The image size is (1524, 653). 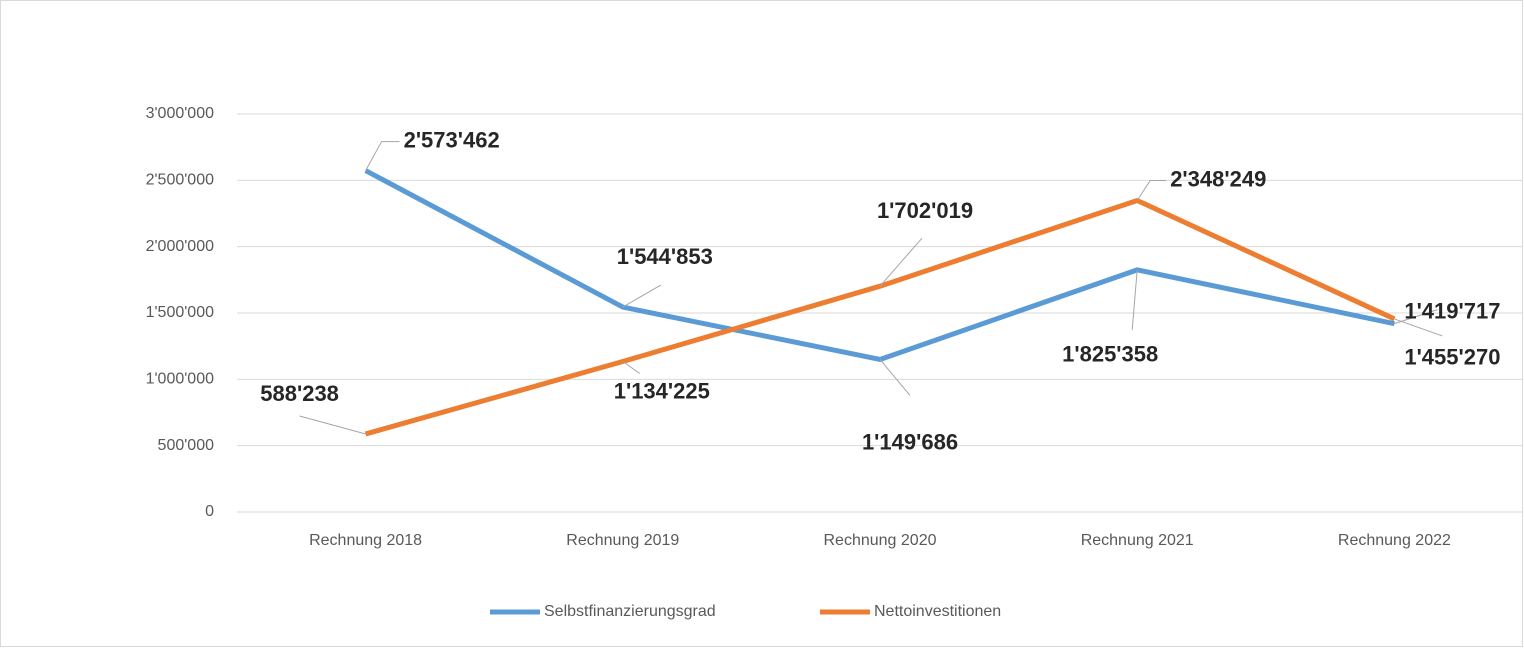 I want to click on x-tick-label: Rechnung 2019, so click(x=622, y=540).